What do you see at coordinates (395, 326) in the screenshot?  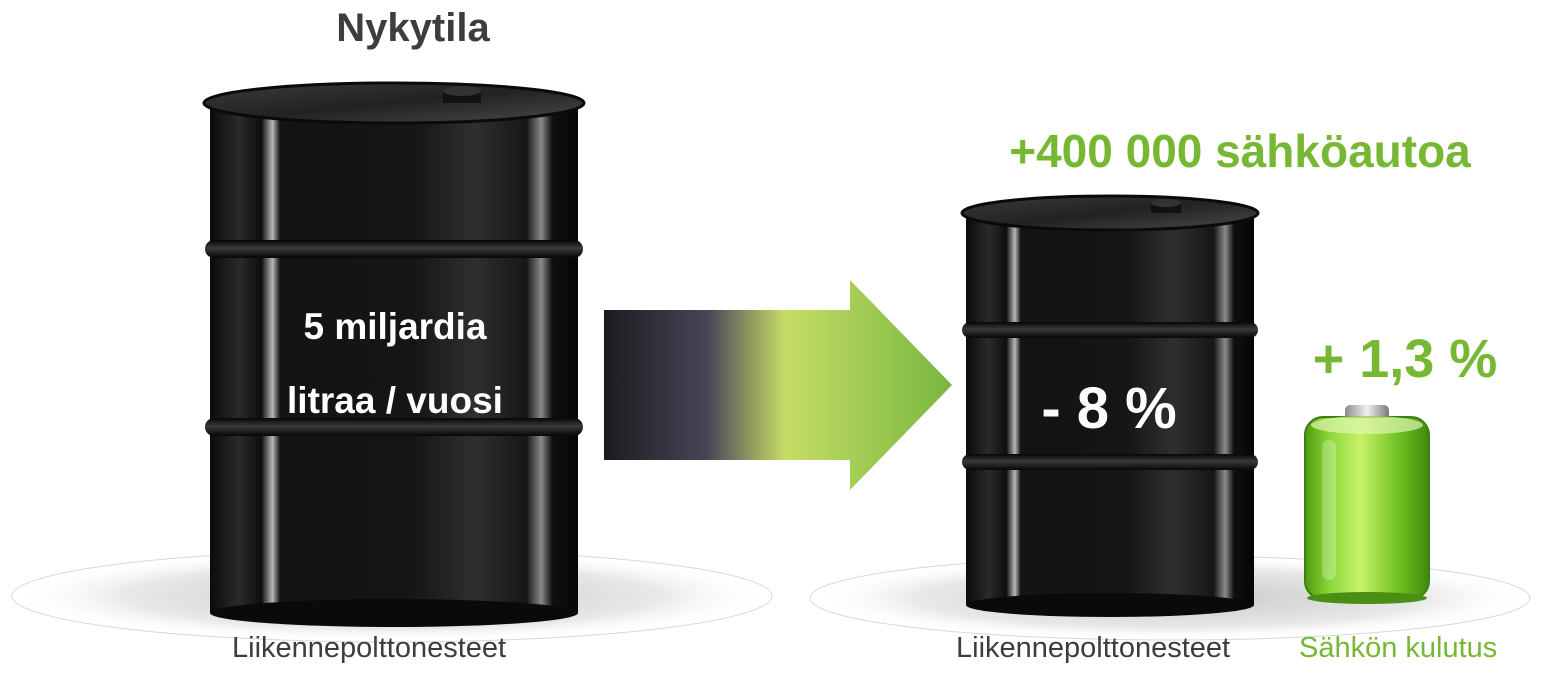 I see `current-volume-line1: 5 miljardia` at bounding box center [395, 326].